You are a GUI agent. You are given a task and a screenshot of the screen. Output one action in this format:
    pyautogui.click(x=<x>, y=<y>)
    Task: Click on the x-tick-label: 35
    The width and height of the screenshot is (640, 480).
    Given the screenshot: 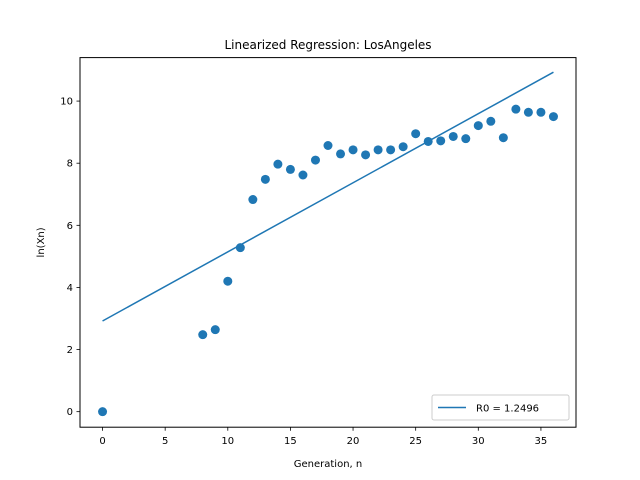 What is the action you would take?
    pyautogui.click(x=541, y=441)
    